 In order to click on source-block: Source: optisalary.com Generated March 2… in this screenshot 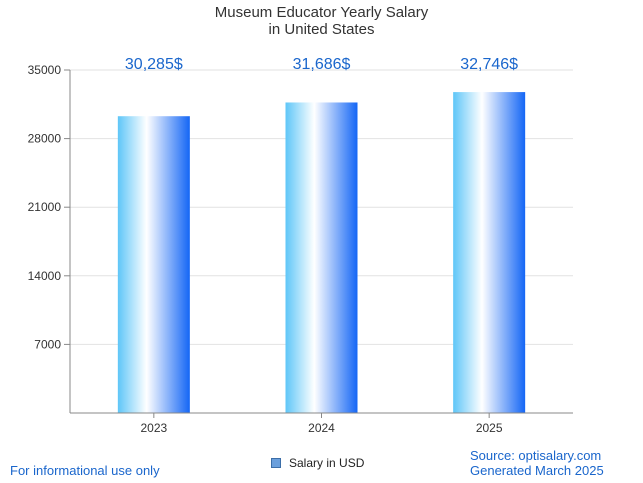, I will do `click(537, 463)`.